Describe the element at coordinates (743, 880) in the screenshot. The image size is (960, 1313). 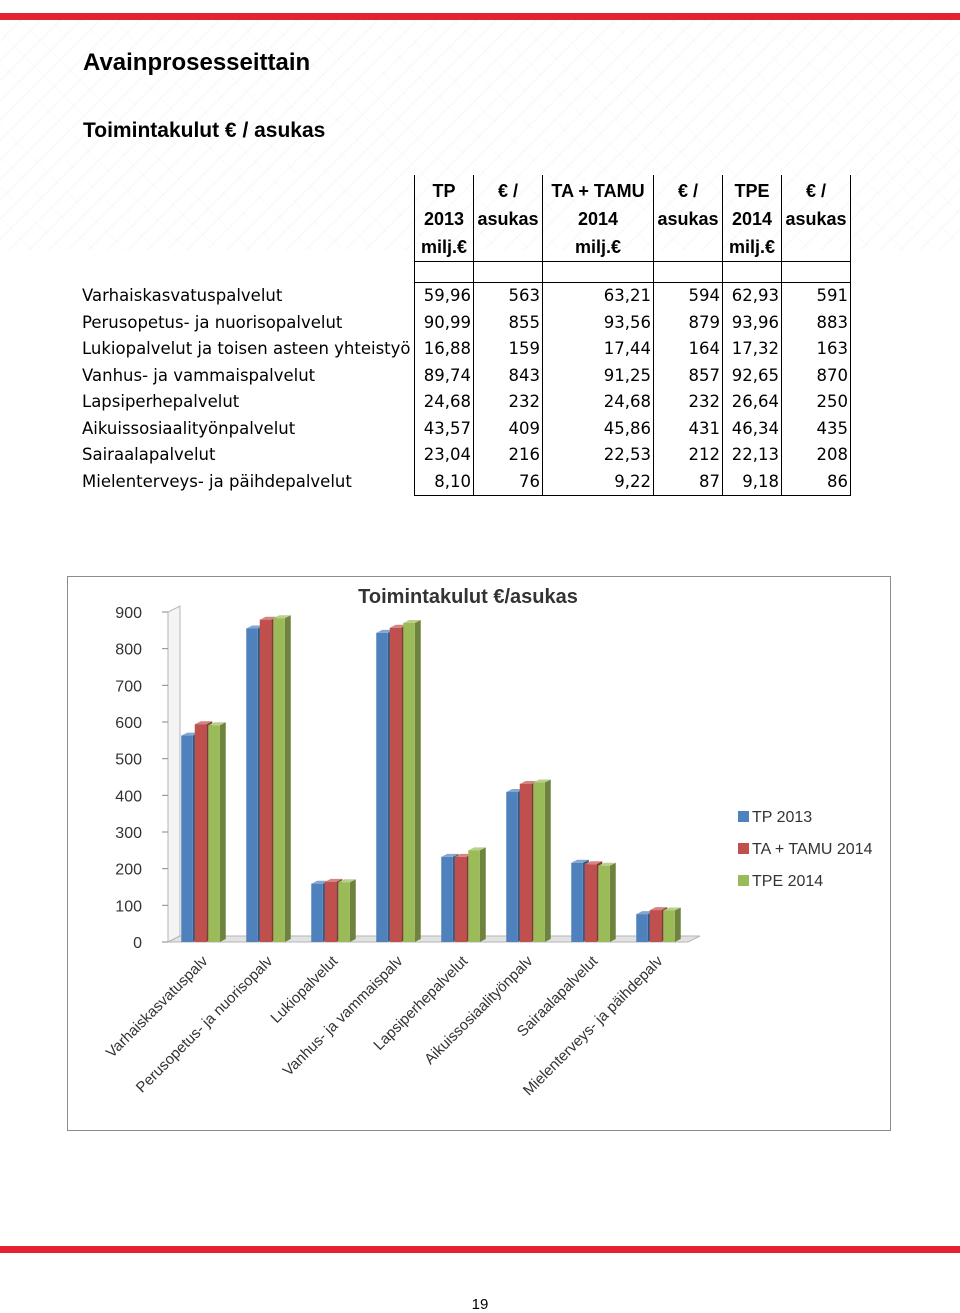
I see `legend-swatch` at that location.